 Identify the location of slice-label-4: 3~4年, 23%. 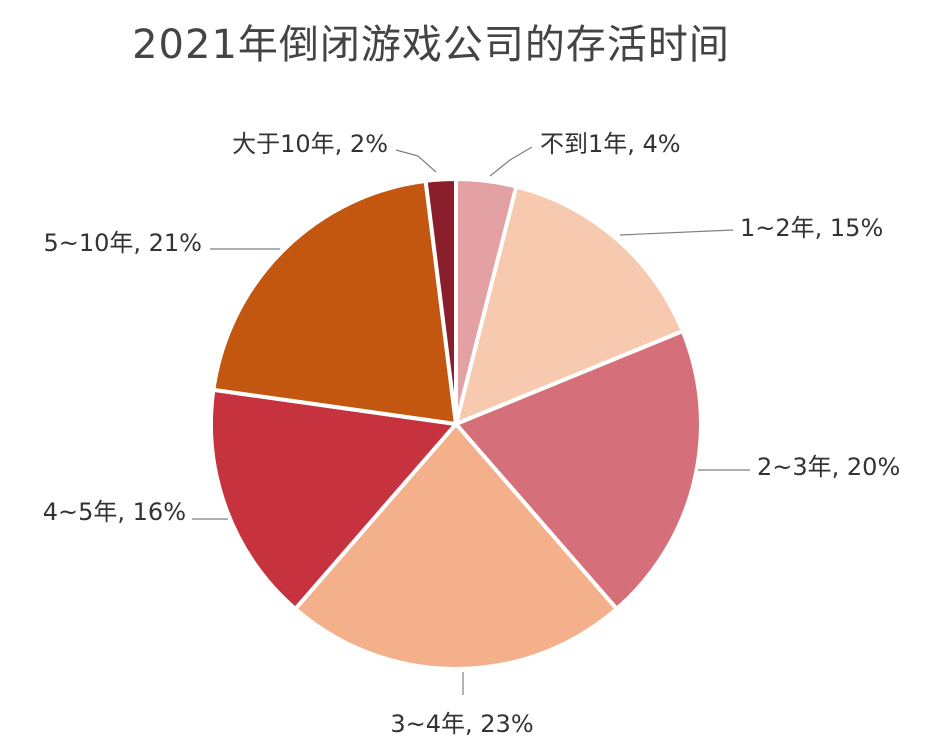
(461, 724).